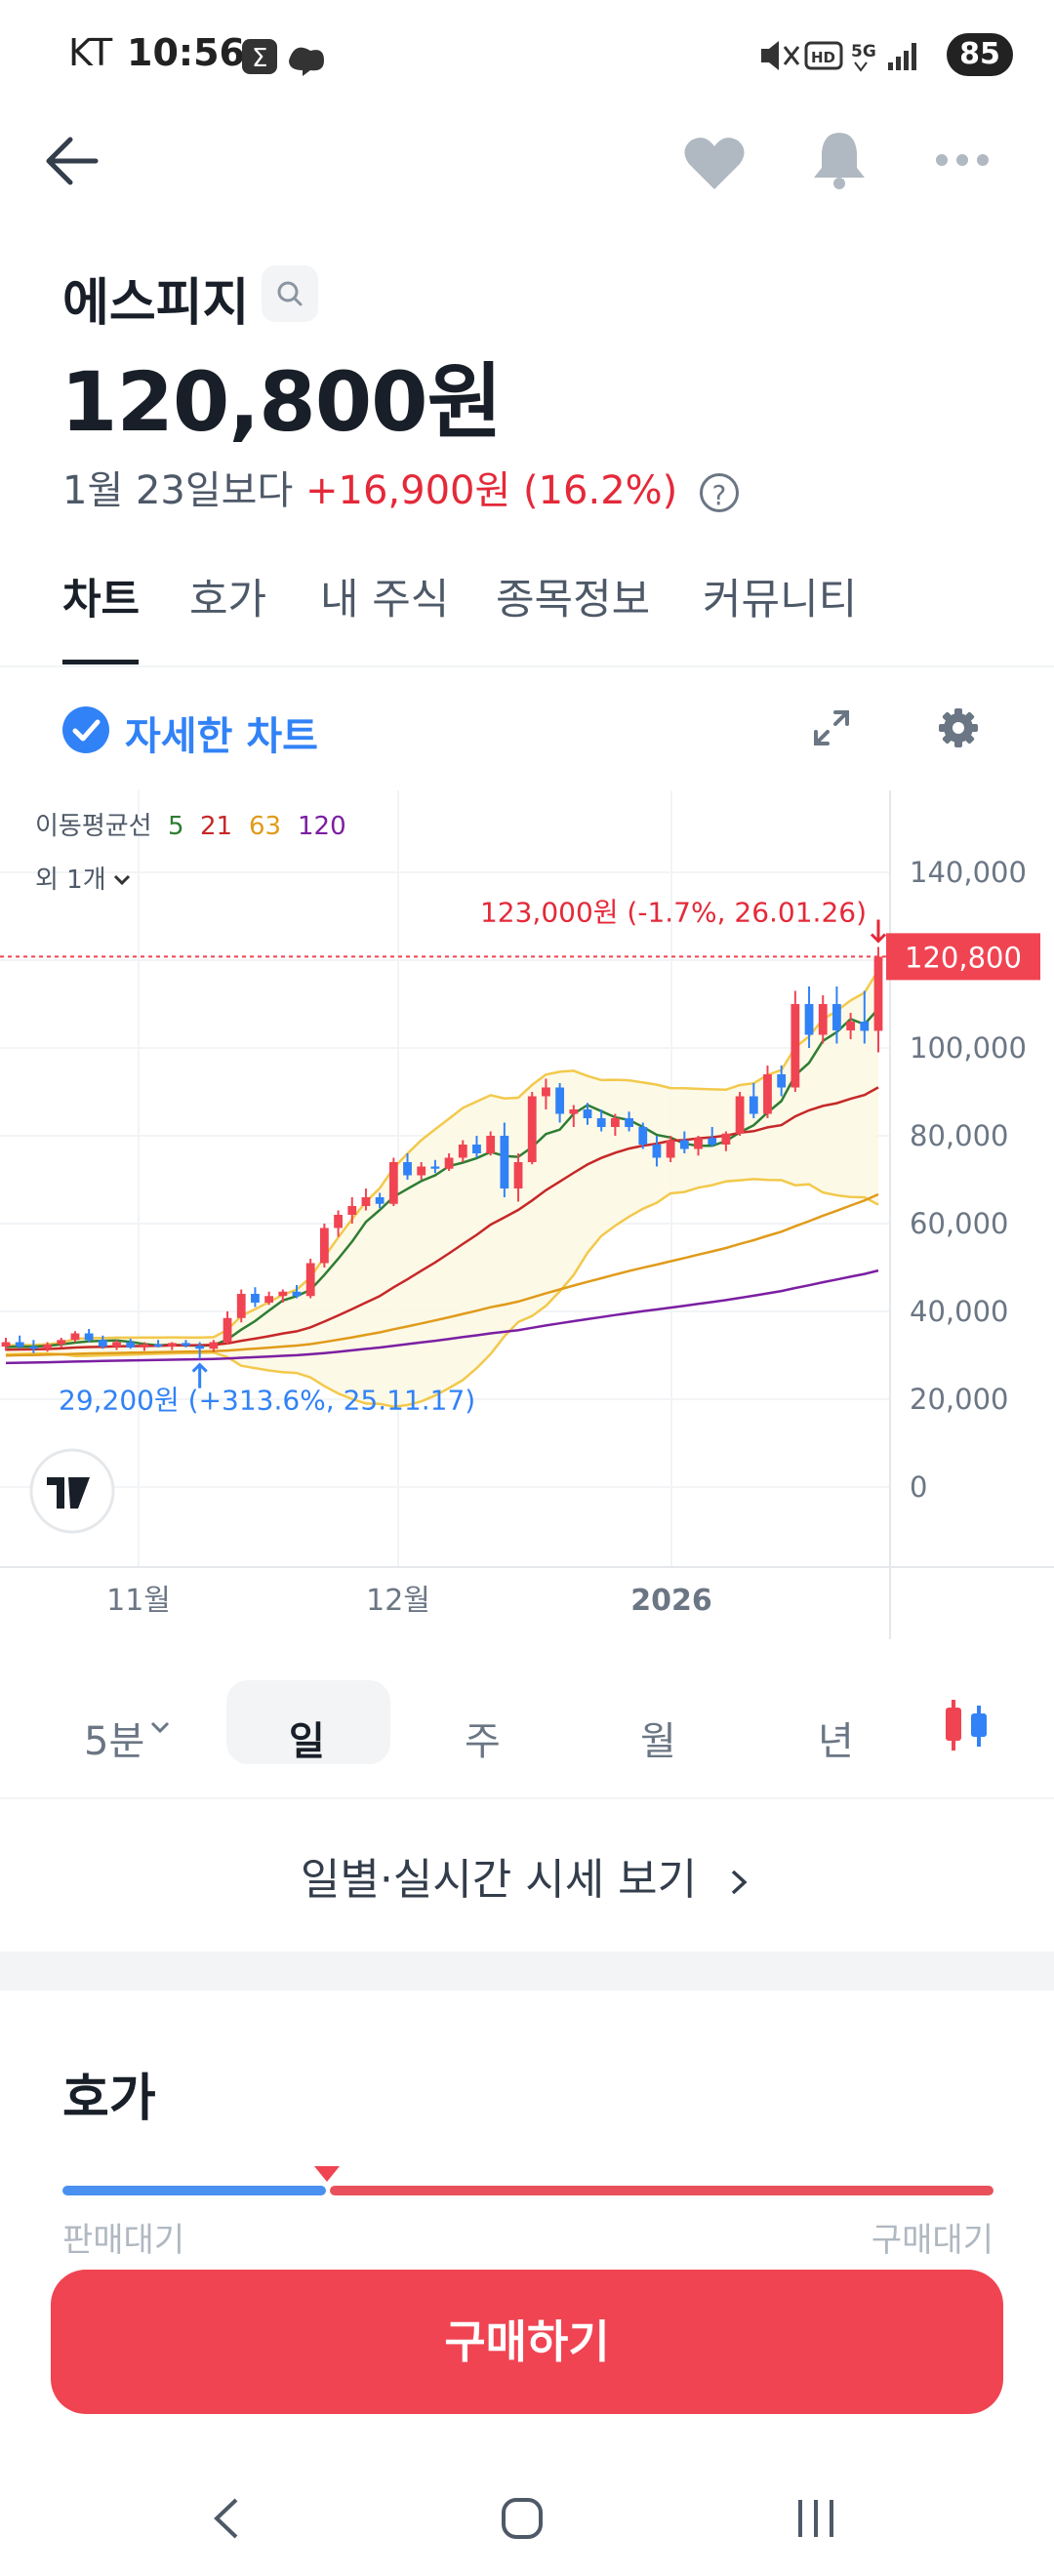 The image size is (1054, 2576). I want to click on moving-average-lines, so click(442, 1186).